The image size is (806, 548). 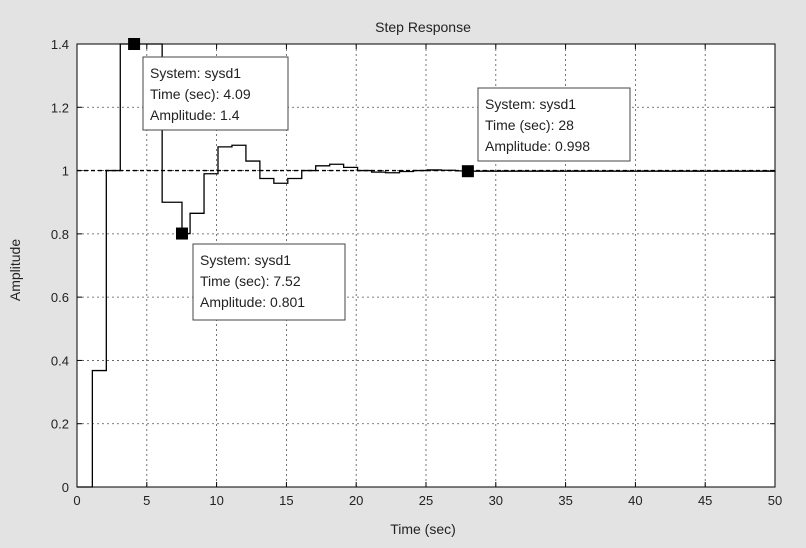 I want to click on datatip-text: Amplitude: 1.4, so click(x=195, y=115).